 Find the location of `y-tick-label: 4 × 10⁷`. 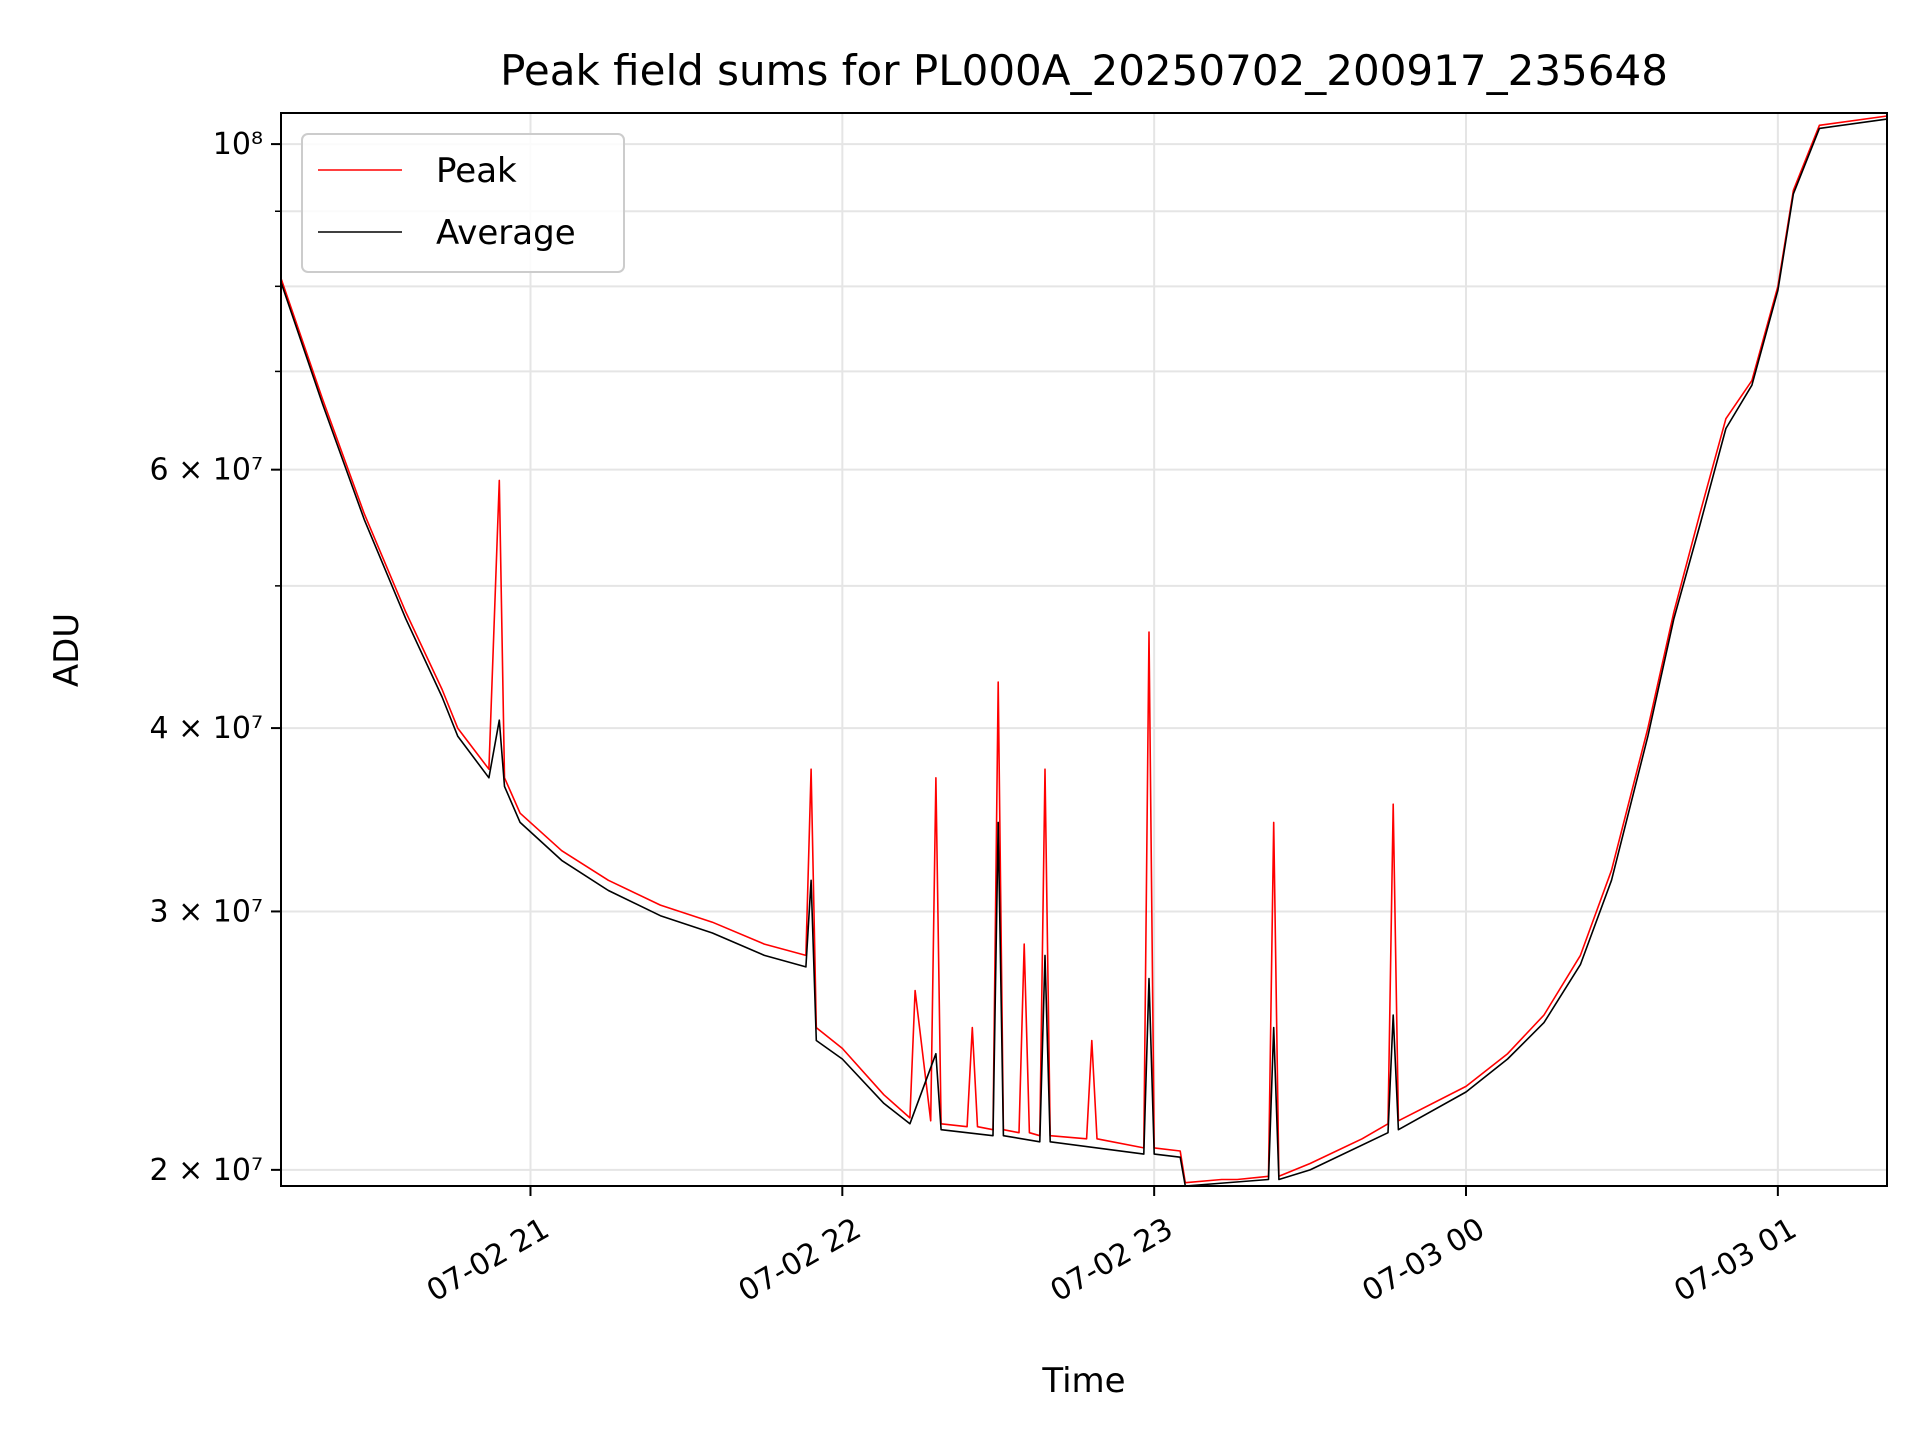

y-tick-label: 4 × 10⁷ is located at coordinates (207, 728).